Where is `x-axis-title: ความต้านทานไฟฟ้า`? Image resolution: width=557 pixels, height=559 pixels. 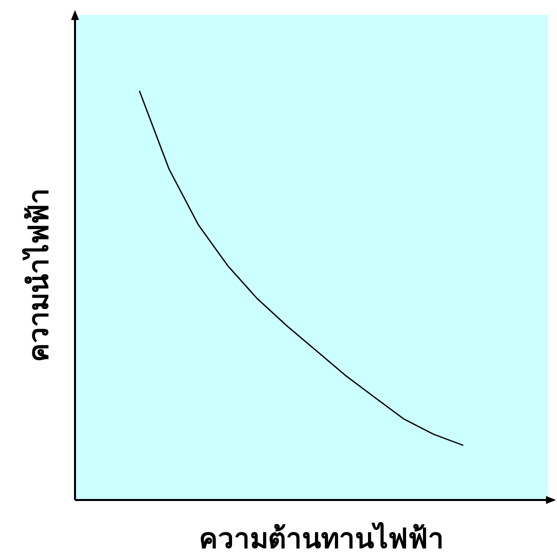
x-axis-title: ความต้านทานไฟฟ้า is located at coordinates (321, 538).